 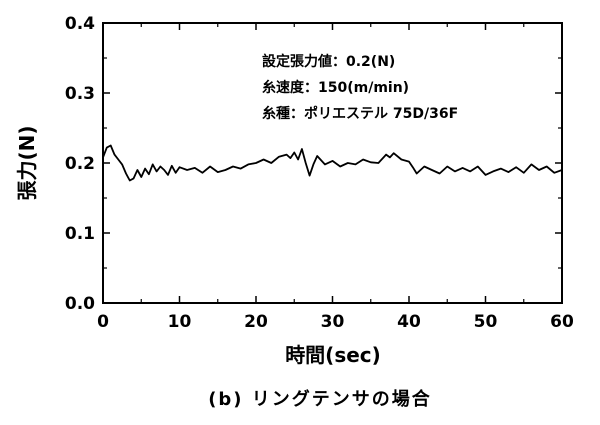 What do you see at coordinates (328, 61) in the screenshot?
I see `annotation-set-tension: 設定張力値：0.2(N)` at bounding box center [328, 61].